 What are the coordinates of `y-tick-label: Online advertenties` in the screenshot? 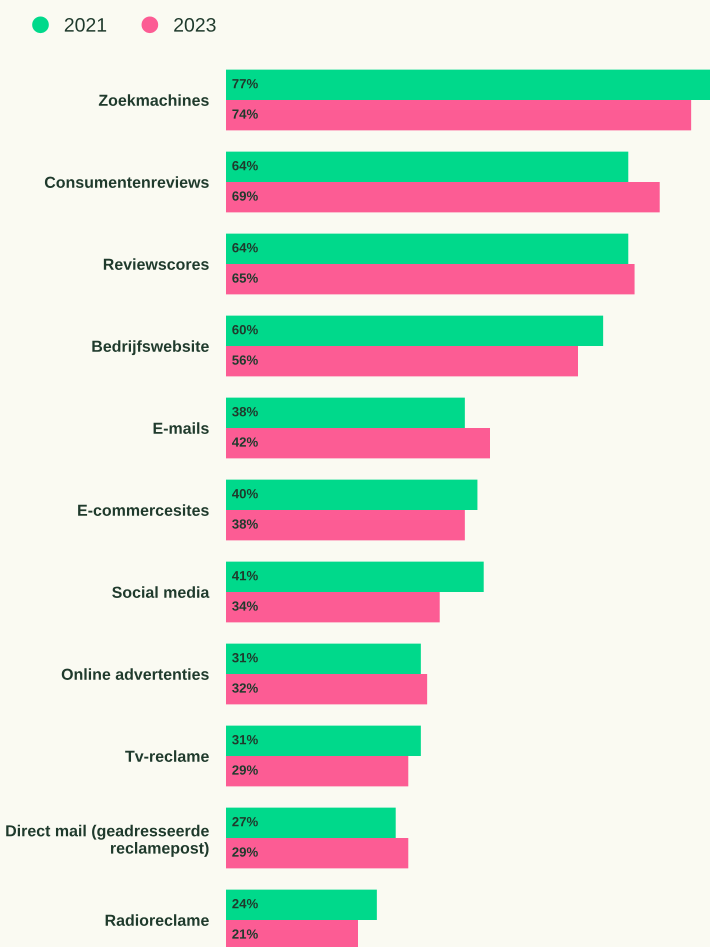 It's located at (135, 674).